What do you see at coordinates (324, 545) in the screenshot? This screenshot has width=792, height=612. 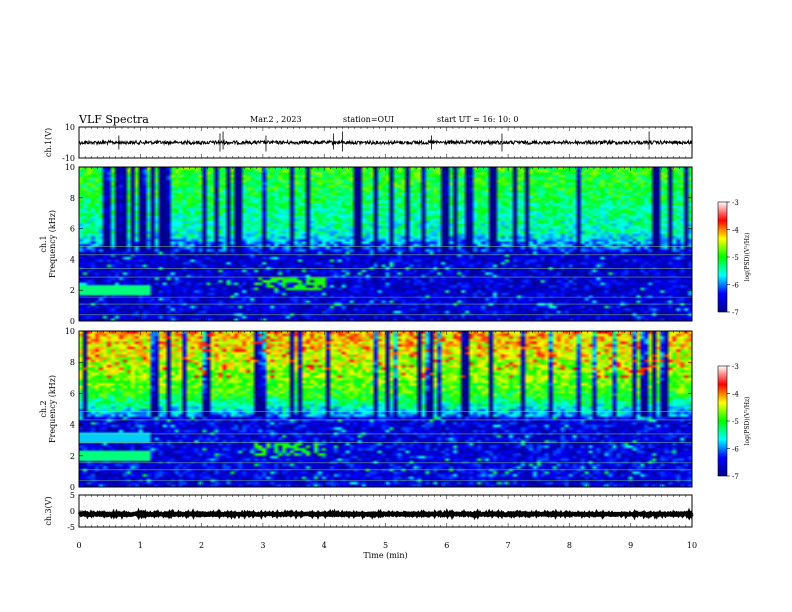 I see `x-tick-label: 4` at bounding box center [324, 545].